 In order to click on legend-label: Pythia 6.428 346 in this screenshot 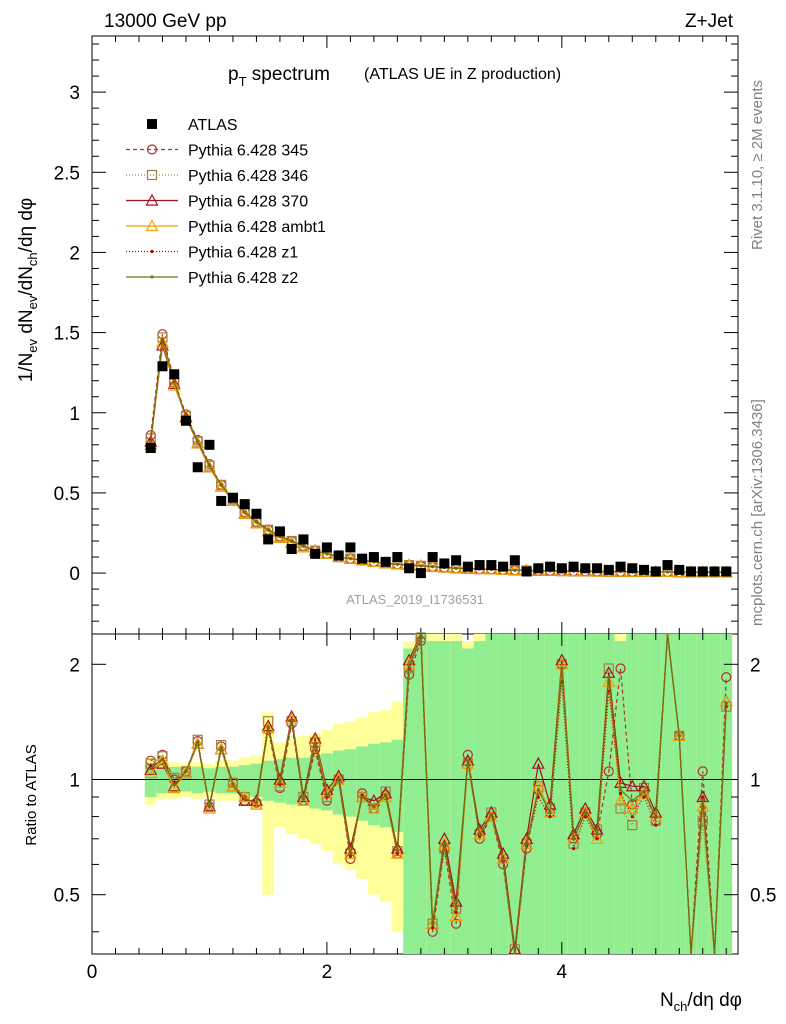, I will do `click(248, 176)`.